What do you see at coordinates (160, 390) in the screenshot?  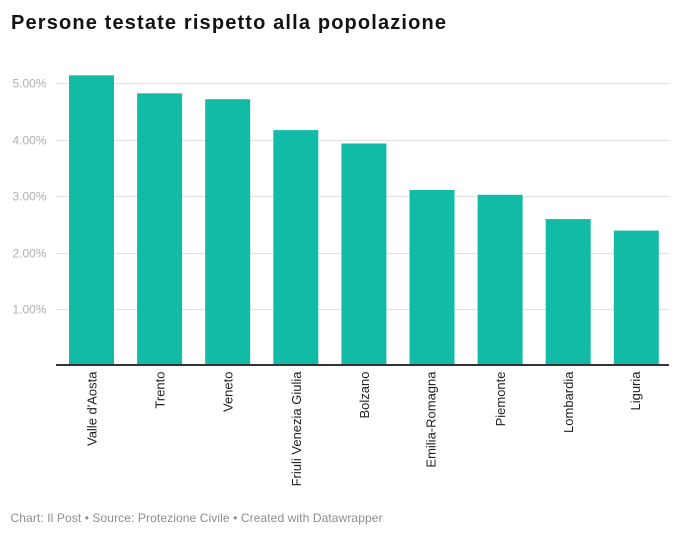 I see `svg-text: Trento` at bounding box center [160, 390].